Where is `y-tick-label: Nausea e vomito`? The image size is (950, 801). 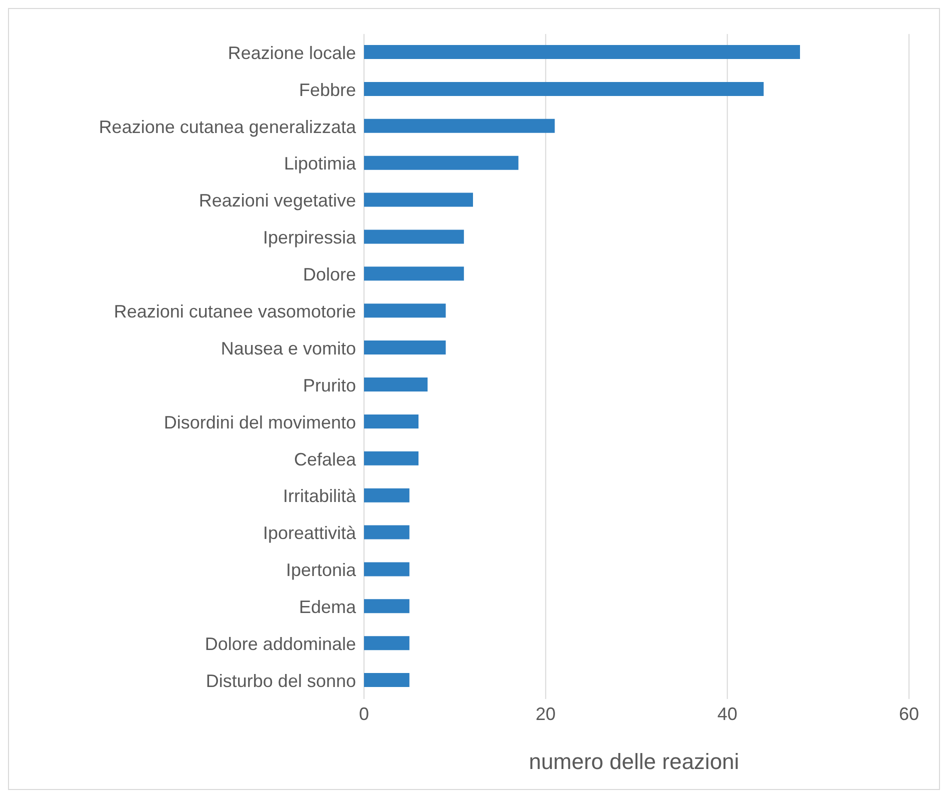 y-tick-label: Nausea e vomito is located at coordinates (288, 348).